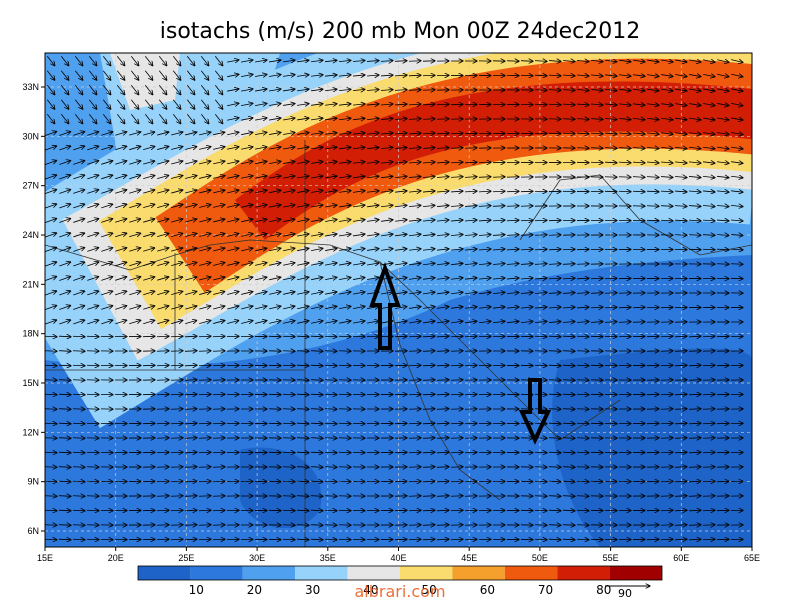 The width and height of the screenshot is (800, 600). I want to click on y-tick-label: 24N, so click(30, 235).